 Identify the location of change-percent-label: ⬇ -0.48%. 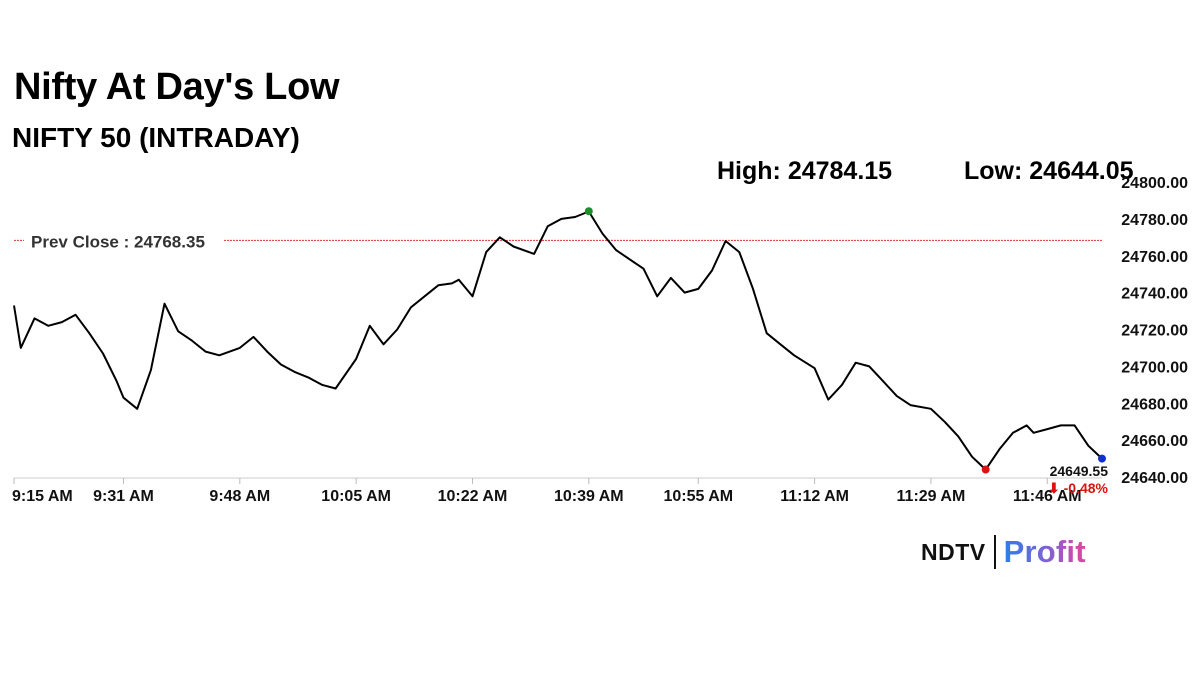
(1078, 488).